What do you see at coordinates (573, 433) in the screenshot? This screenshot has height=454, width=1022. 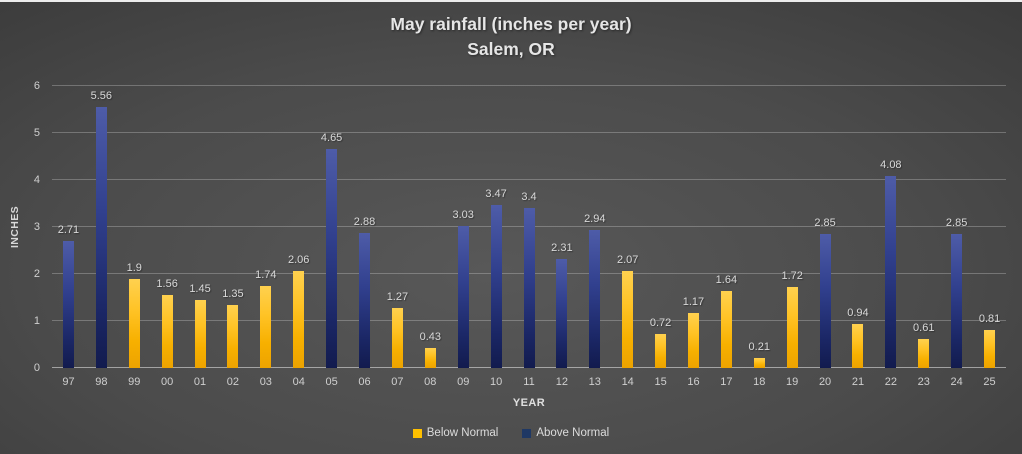 I see `legend-label-above-normal: Above Normal` at bounding box center [573, 433].